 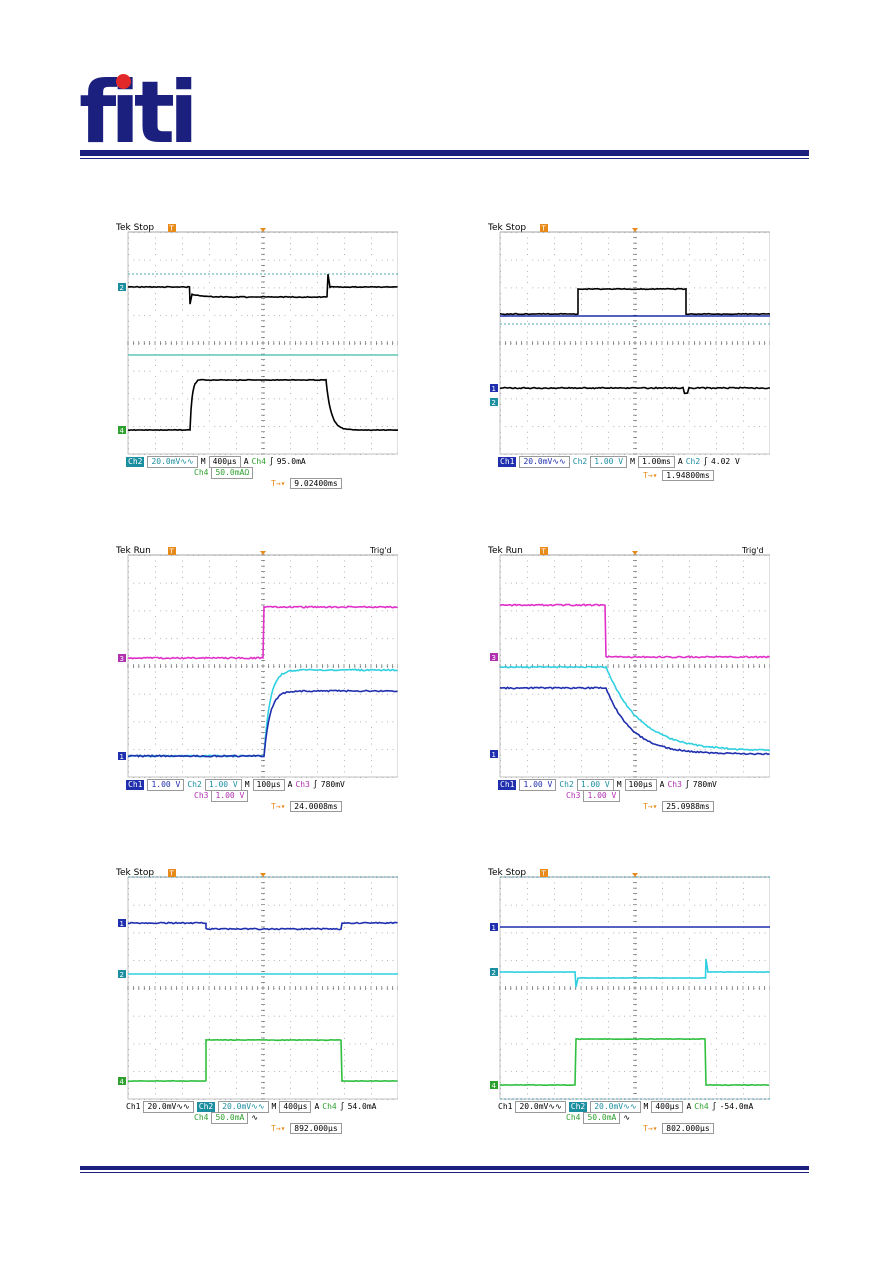 What do you see at coordinates (444, 153) in the screenshot?
I see `header-rule-thick` at bounding box center [444, 153].